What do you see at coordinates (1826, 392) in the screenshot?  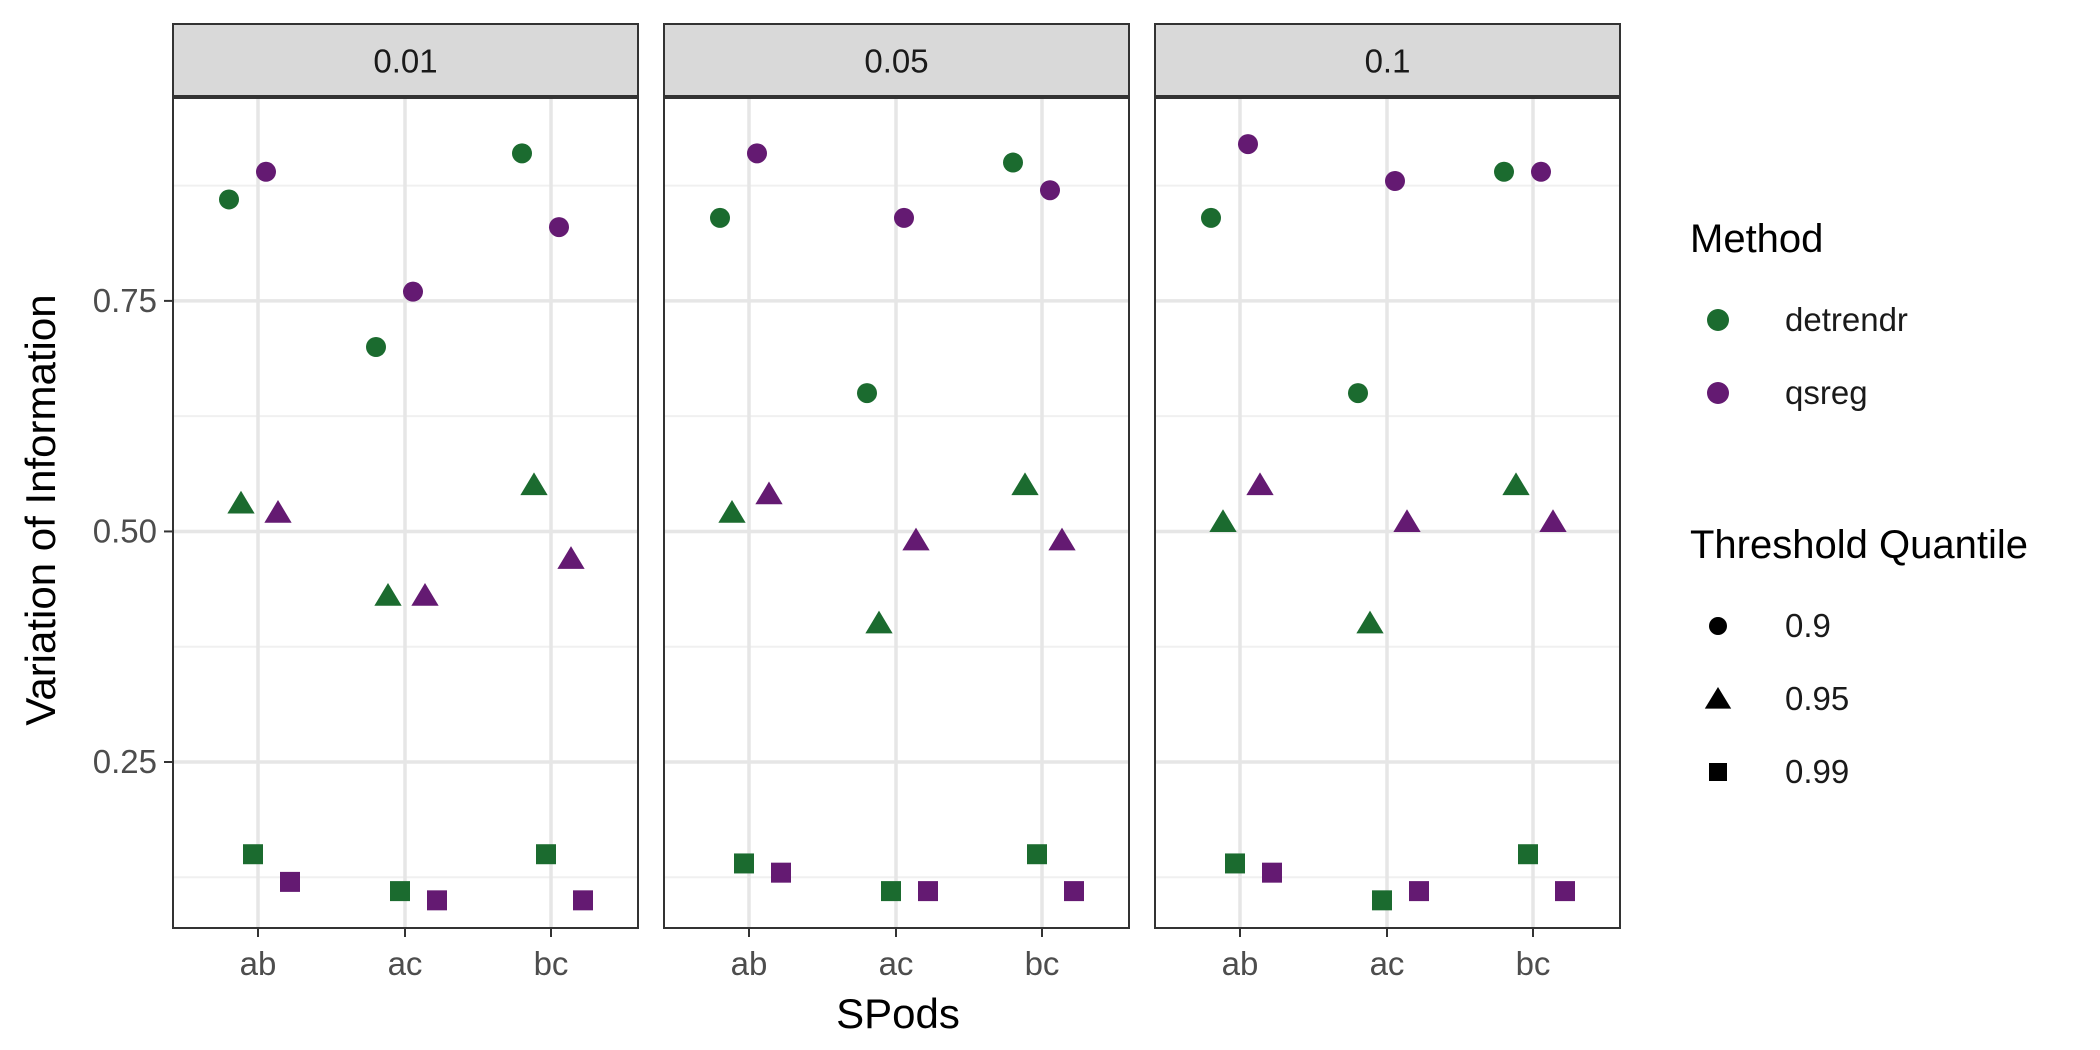 I see `legend-label-qsreg: qsreg` at bounding box center [1826, 392].